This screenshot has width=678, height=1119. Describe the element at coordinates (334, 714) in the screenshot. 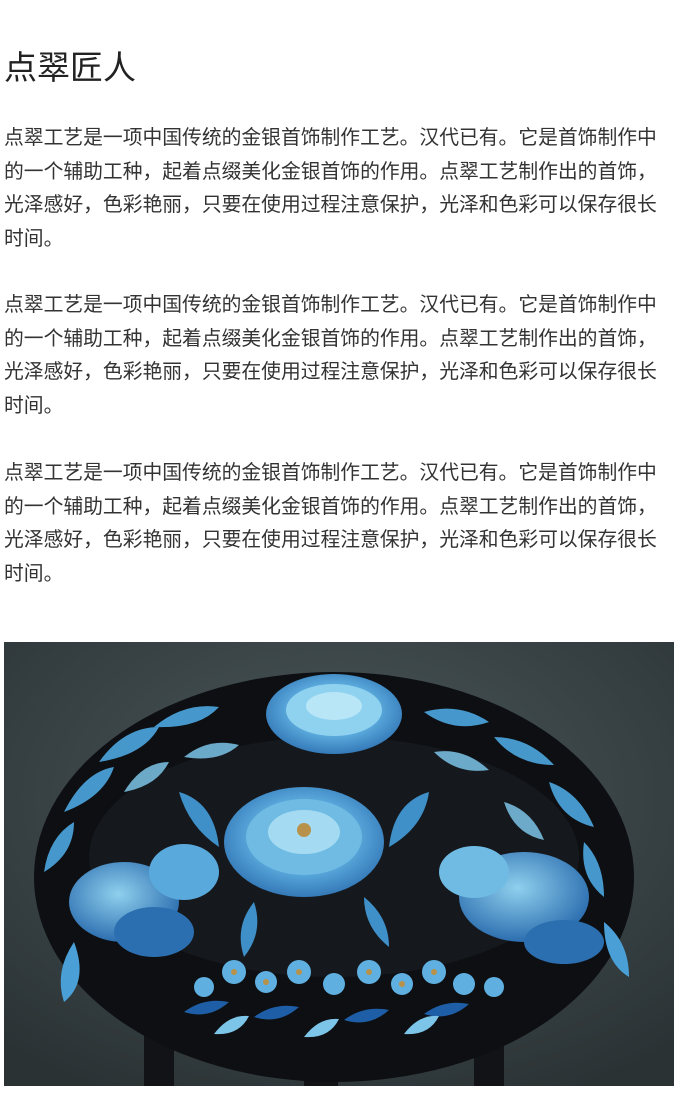

I see `top-peony` at that location.